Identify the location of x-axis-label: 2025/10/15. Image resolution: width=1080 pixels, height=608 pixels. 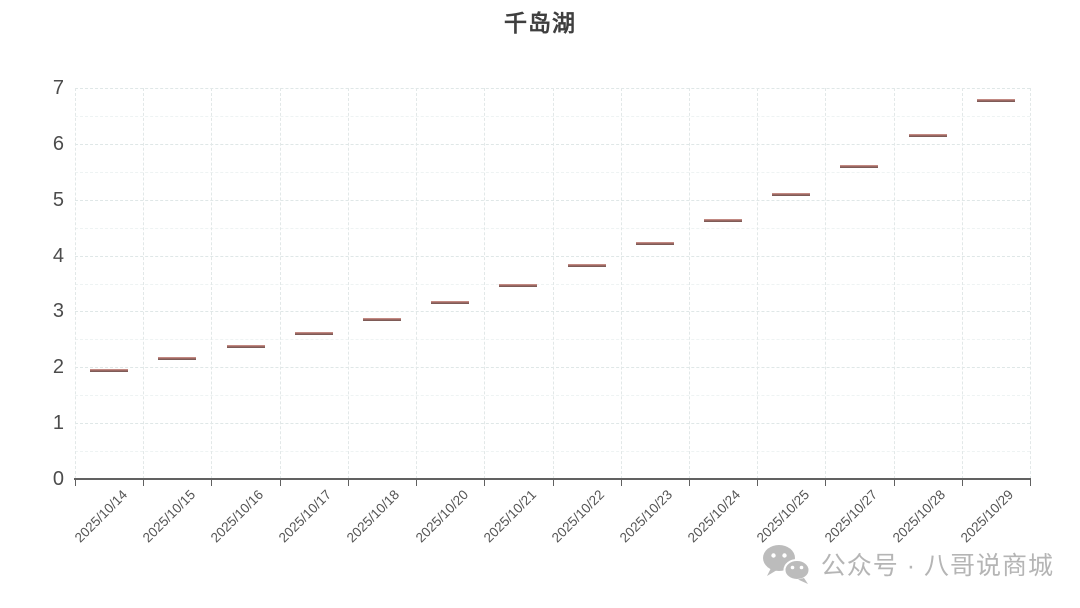
(168, 516).